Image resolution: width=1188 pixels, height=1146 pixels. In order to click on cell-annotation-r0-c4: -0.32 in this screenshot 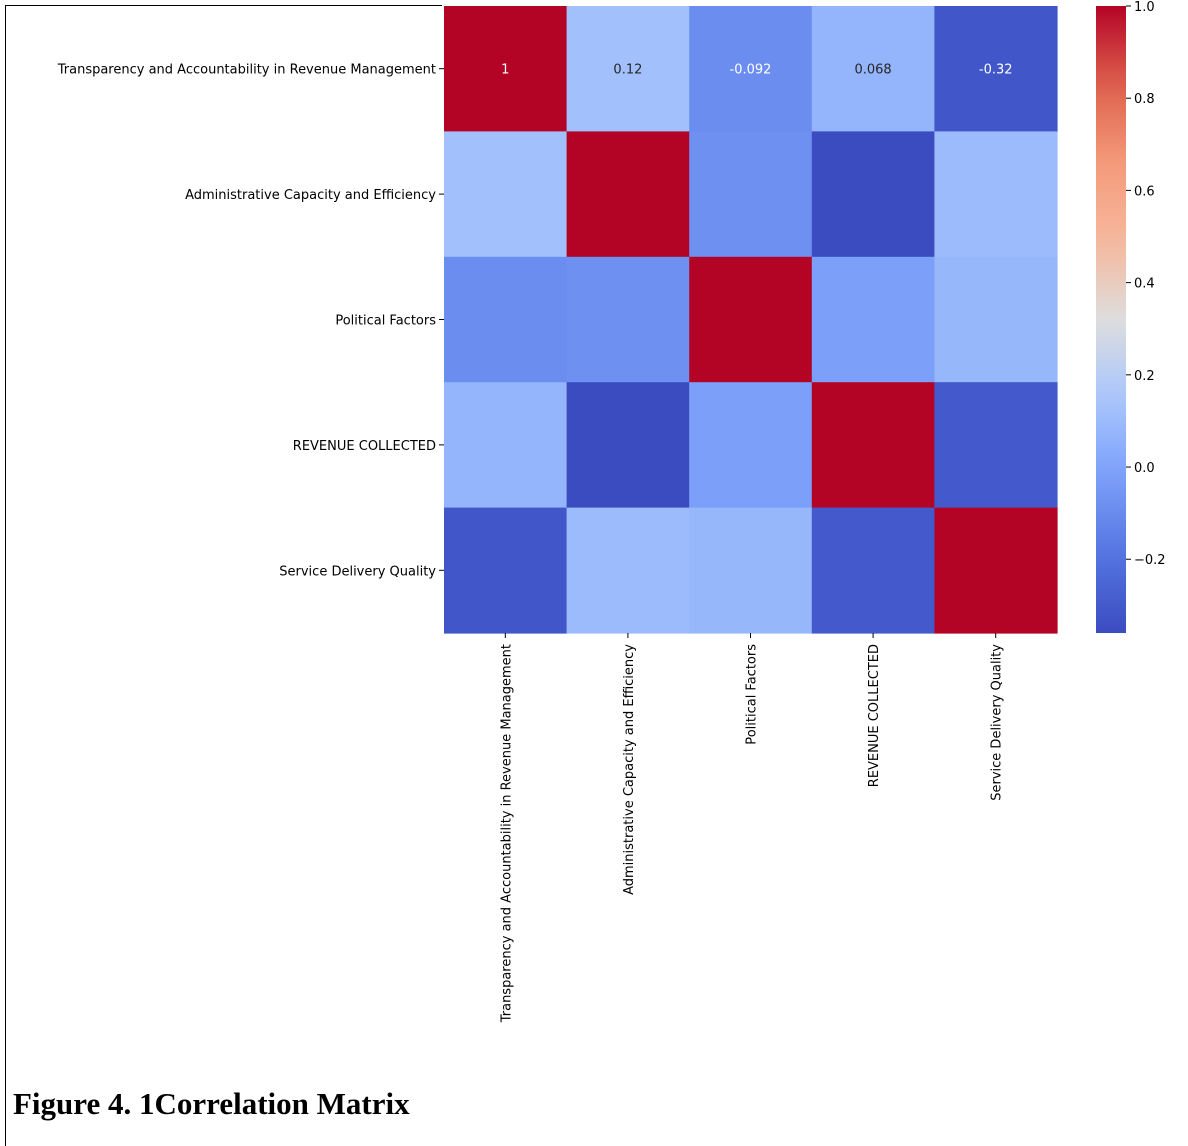, I will do `click(996, 70)`.